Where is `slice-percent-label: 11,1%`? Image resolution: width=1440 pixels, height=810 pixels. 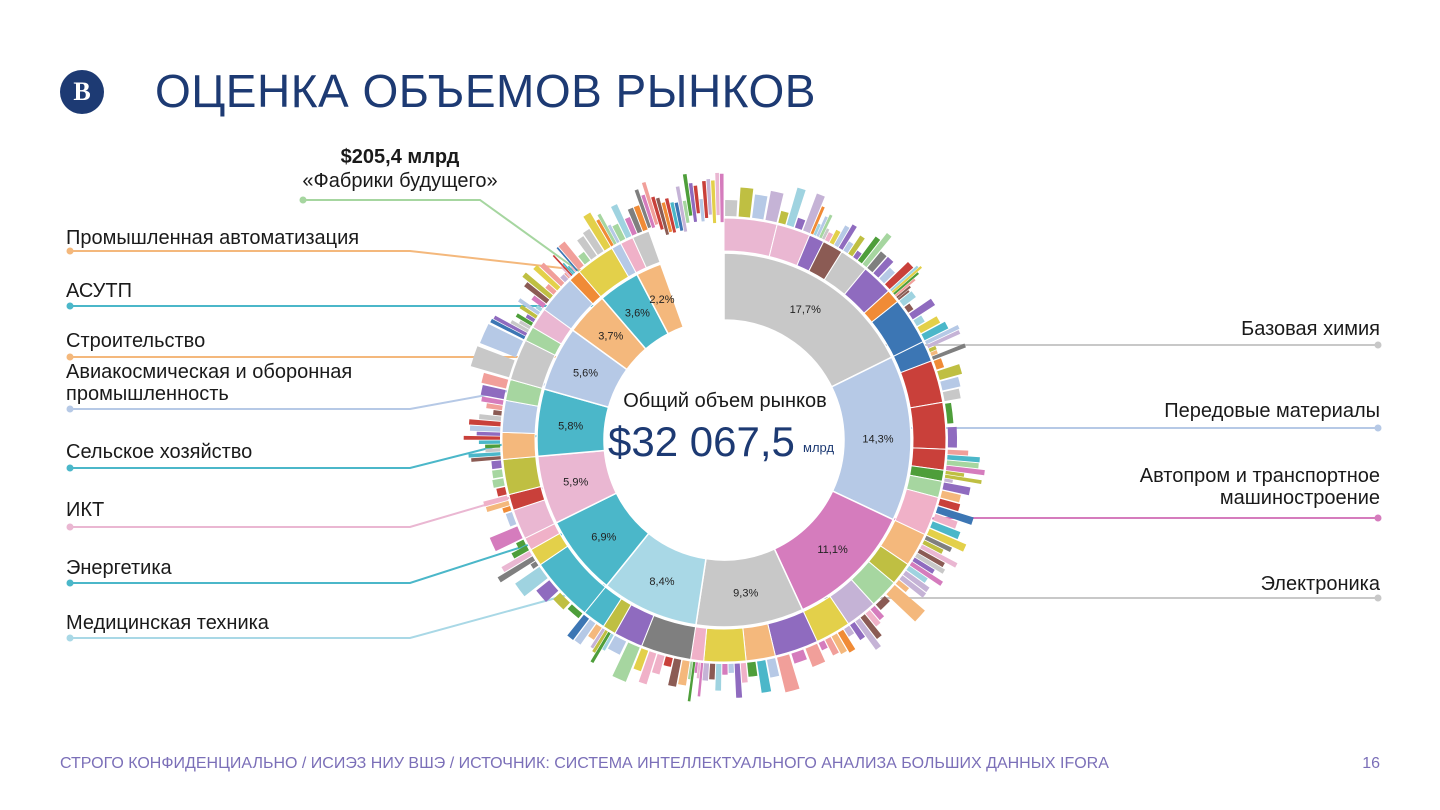
slice-percent-label: 11,1% is located at coordinates (832, 550).